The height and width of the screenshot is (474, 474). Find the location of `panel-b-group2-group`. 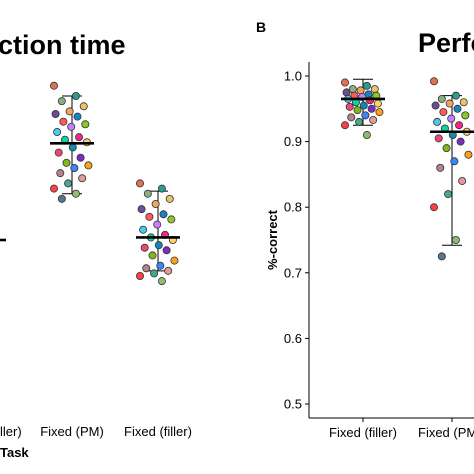

panel-b-group2-group is located at coordinates (451, 169).